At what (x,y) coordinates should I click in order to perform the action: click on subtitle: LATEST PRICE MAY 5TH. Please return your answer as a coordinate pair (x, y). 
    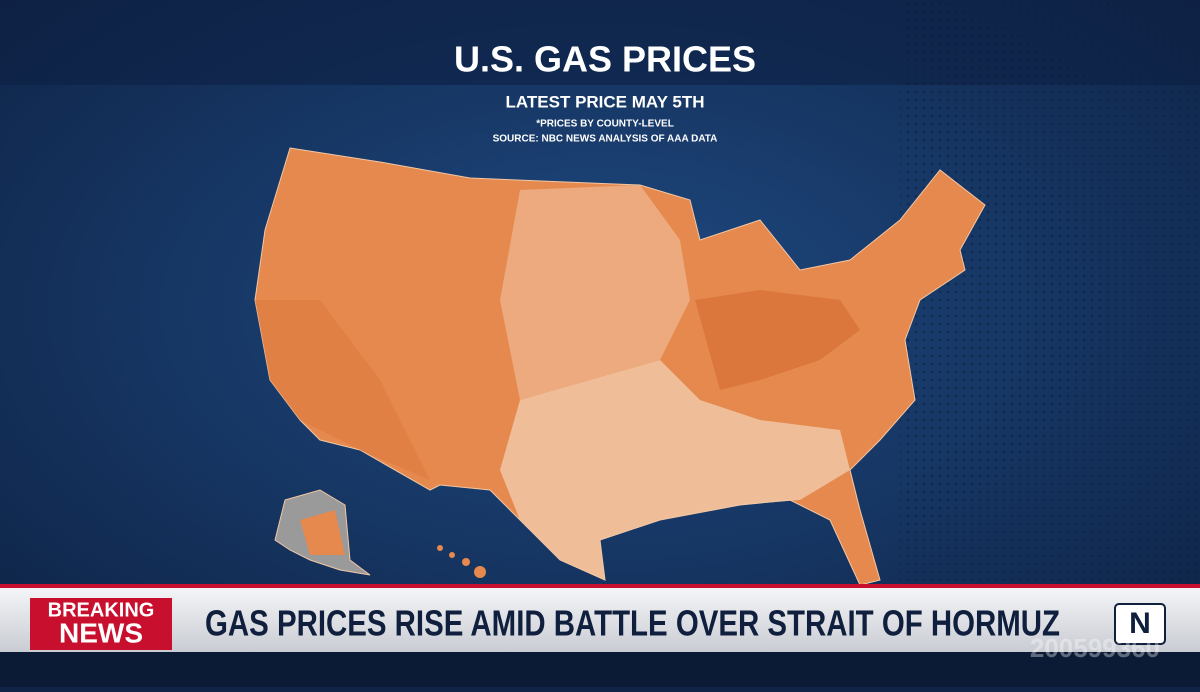
    Looking at the image, I should click on (605, 101).